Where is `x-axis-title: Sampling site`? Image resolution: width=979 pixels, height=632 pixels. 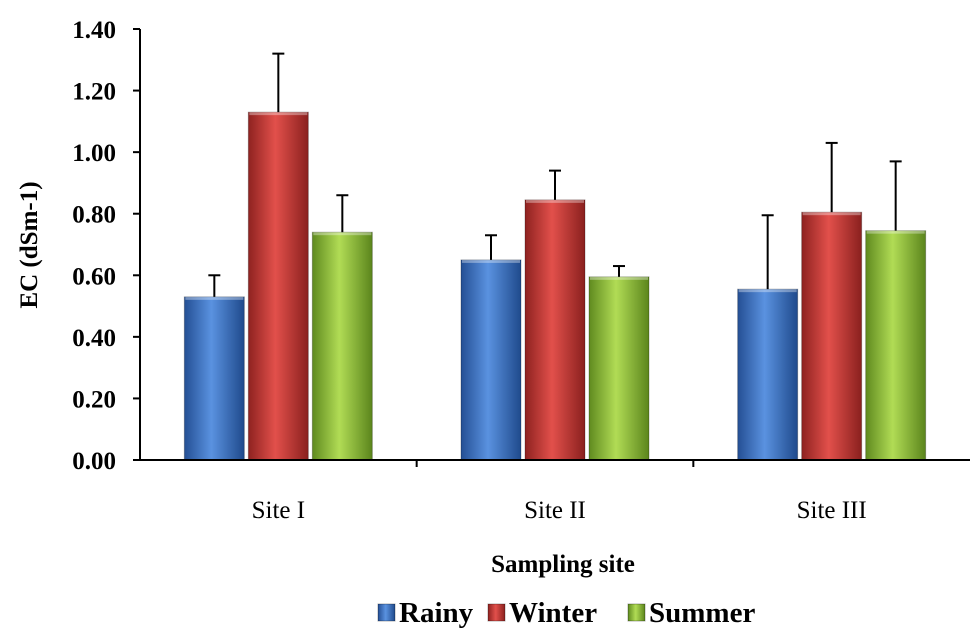 x-axis-title: Sampling site is located at coordinates (563, 564).